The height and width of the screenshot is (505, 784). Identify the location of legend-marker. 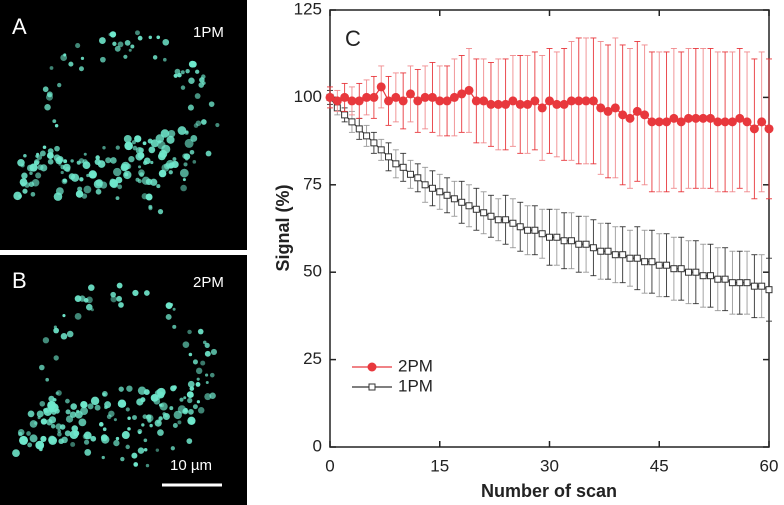
(372, 387).